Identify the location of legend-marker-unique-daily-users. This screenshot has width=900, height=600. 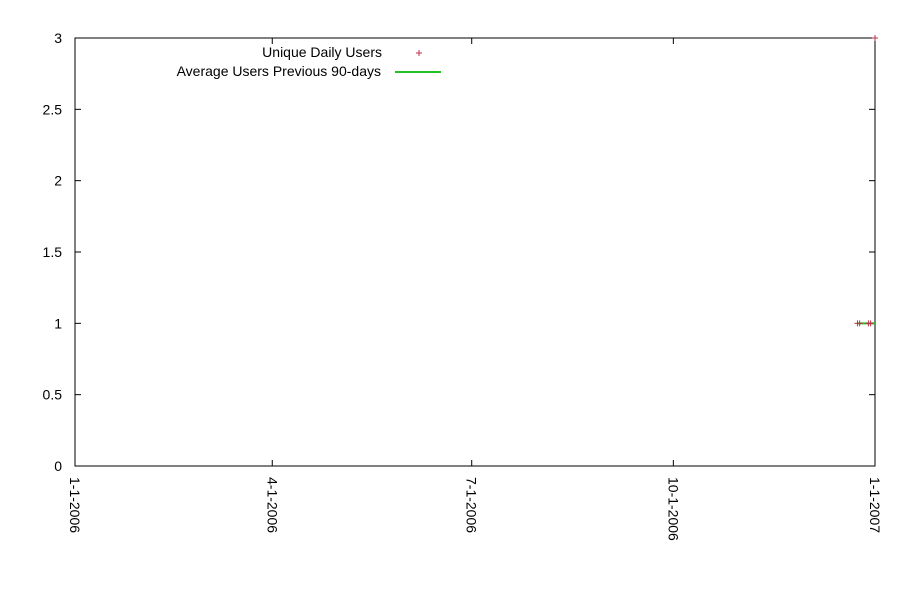
(419, 53).